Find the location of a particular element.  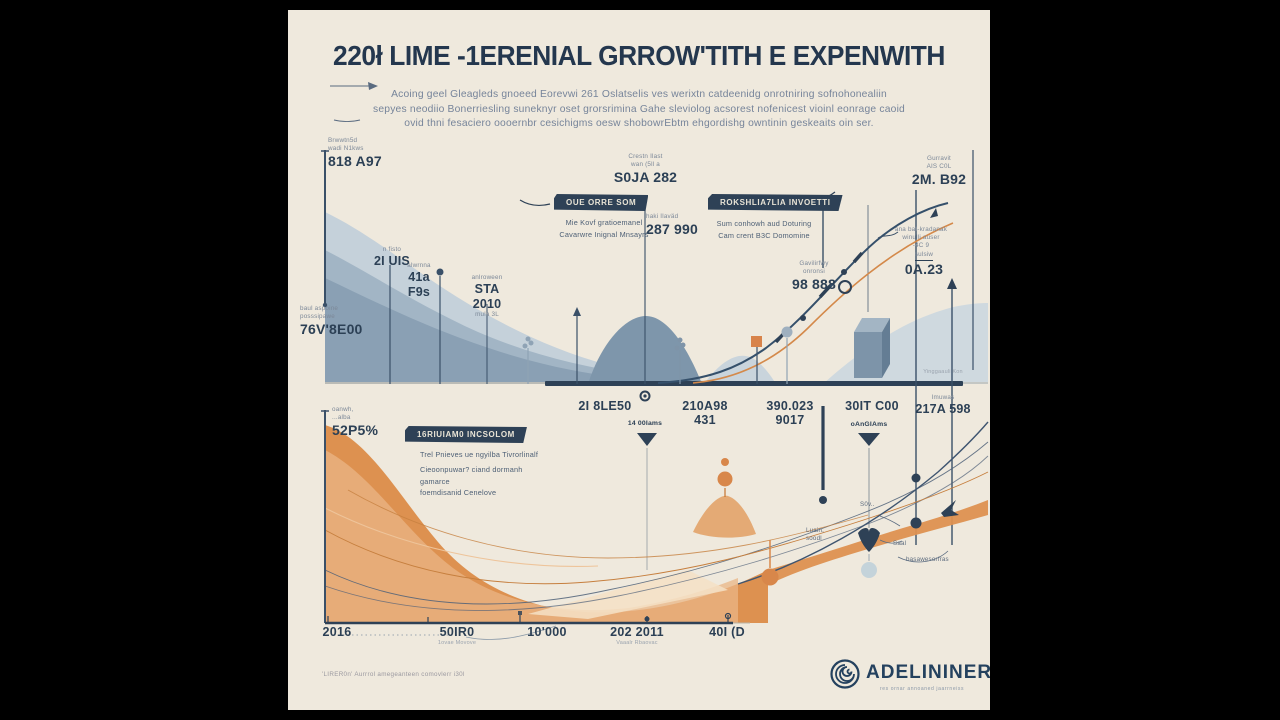

stat-peak: Brwwtn5d wadi N1kws 818 A97 is located at coordinates (355, 153).